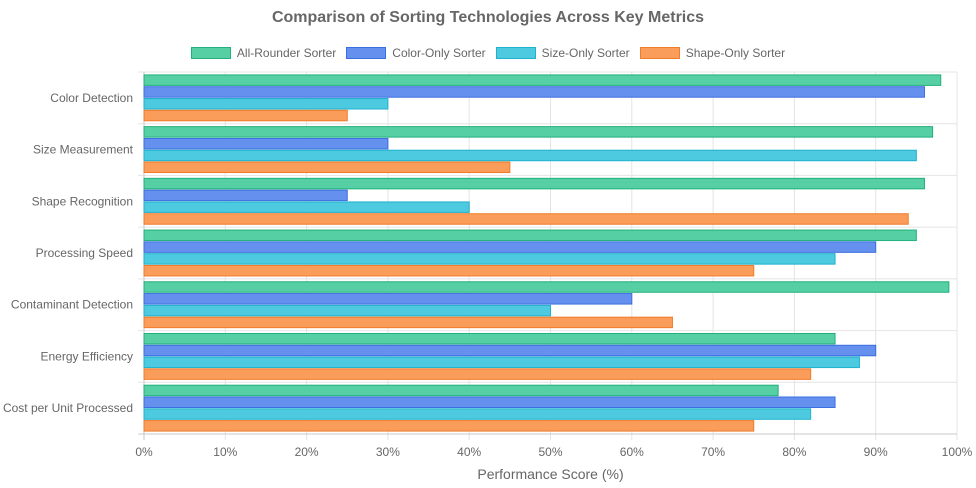 The image size is (976, 488). What do you see at coordinates (307, 452) in the screenshot?
I see `x-tick-label: 20%` at bounding box center [307, 452].